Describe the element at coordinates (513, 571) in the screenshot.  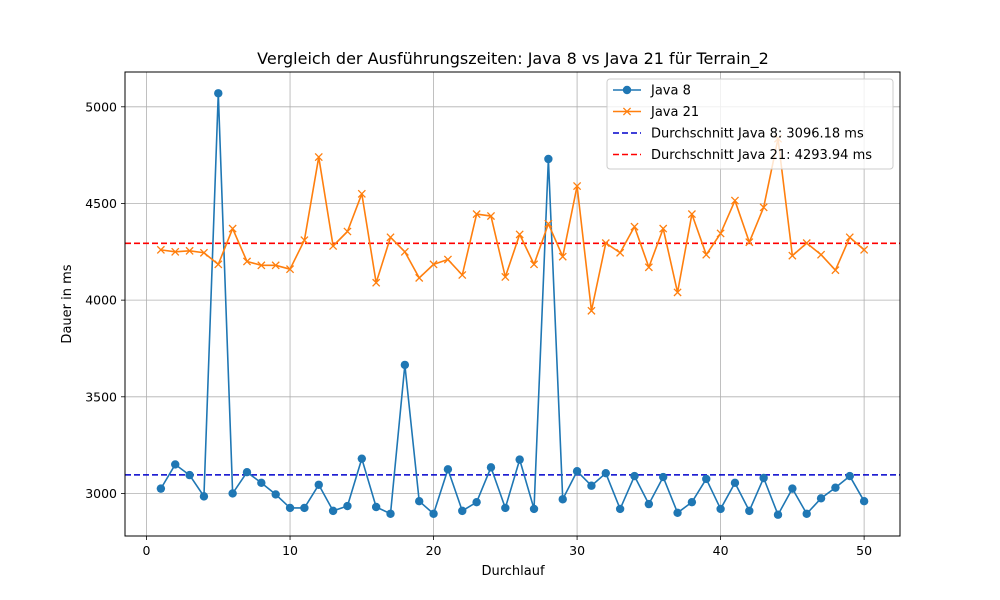
I see `x-axis-label: Durchlauf` at that location.